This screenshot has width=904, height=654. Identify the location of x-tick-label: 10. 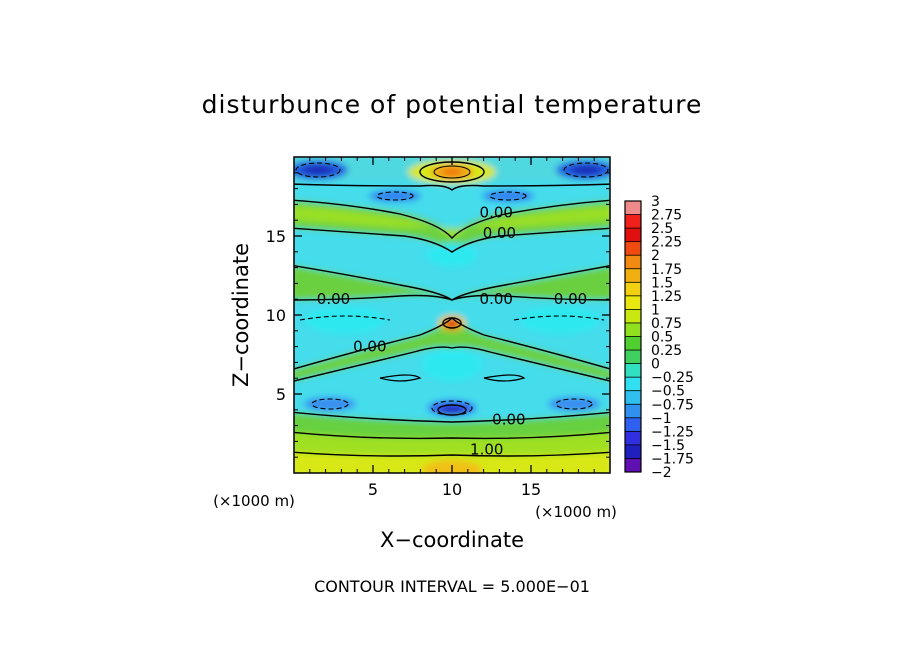
(452, 489).